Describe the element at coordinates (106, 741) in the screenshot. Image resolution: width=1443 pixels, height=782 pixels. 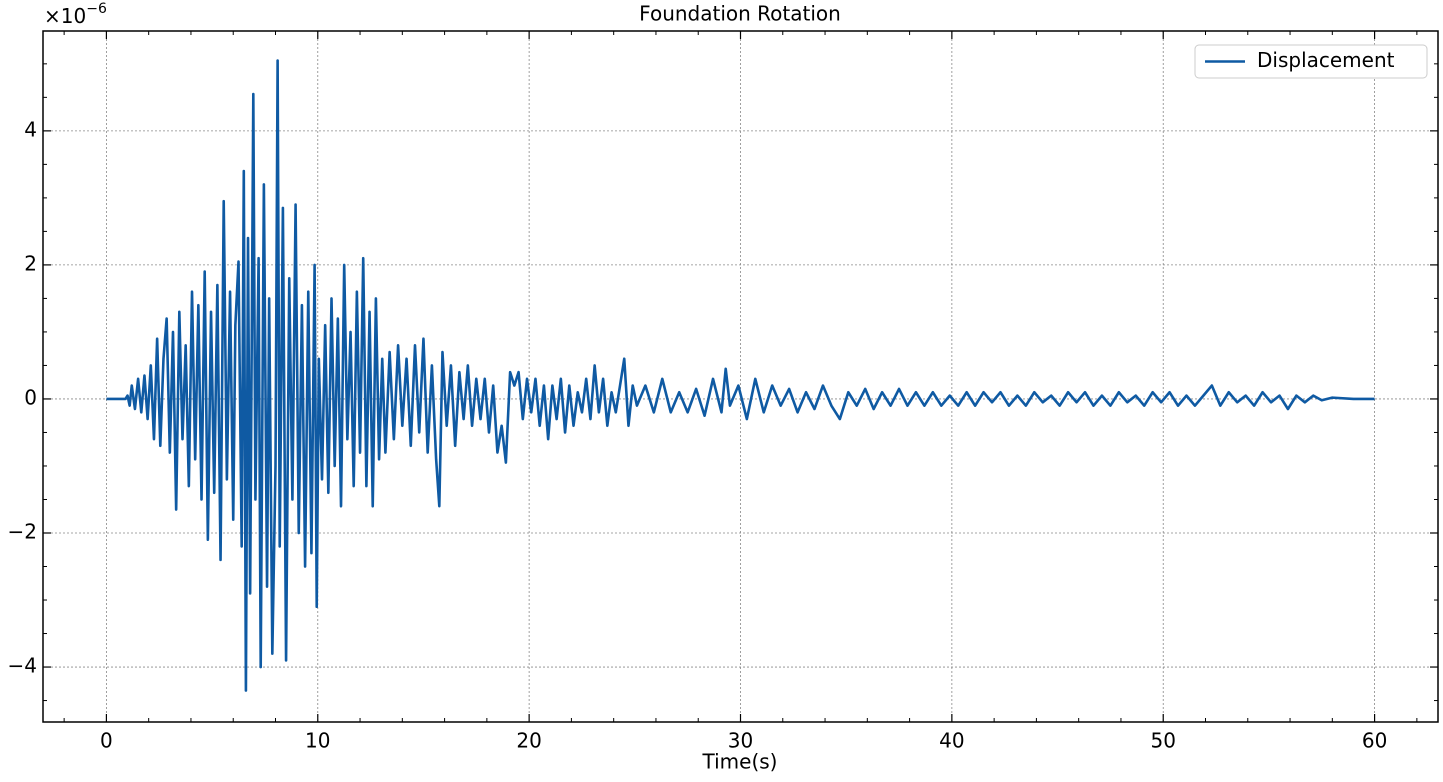
I see `x-tick-label: 0` at that location.